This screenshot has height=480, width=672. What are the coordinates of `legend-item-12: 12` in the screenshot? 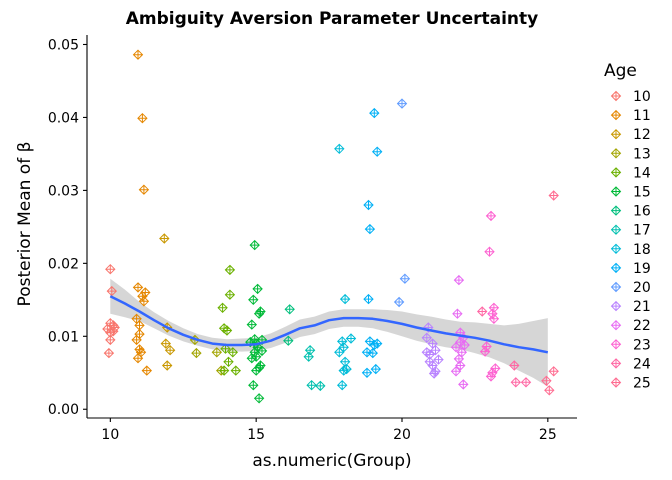 It's located at (630, 135).